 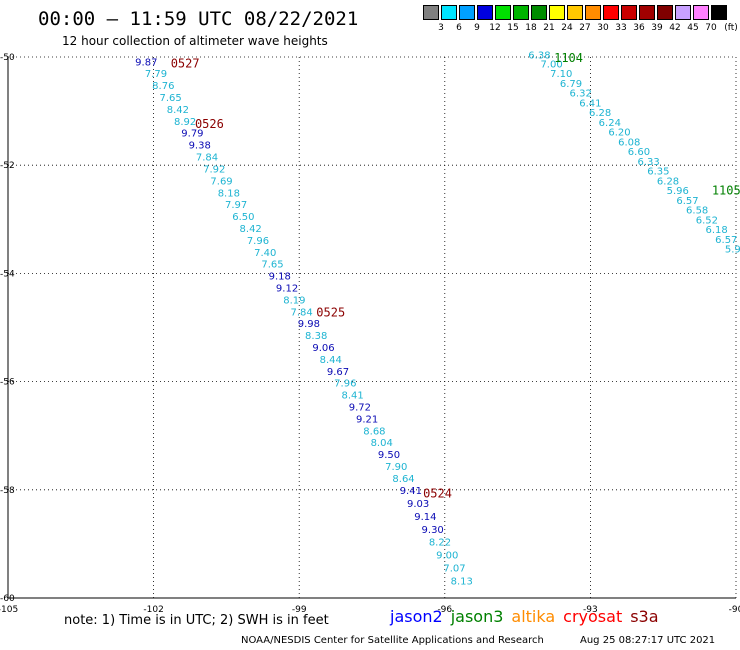 I want to click on legend-label: 21, so click(x=549, y=28).